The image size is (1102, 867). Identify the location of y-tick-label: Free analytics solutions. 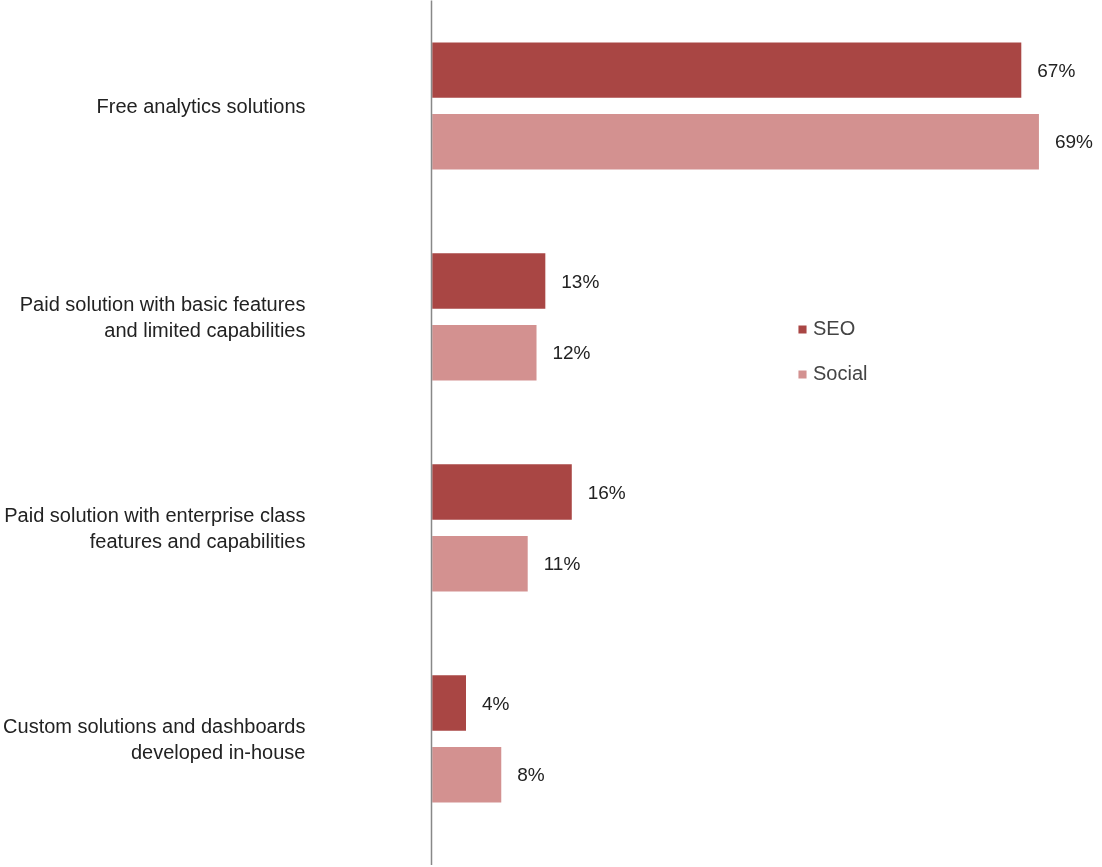
(201, 105).